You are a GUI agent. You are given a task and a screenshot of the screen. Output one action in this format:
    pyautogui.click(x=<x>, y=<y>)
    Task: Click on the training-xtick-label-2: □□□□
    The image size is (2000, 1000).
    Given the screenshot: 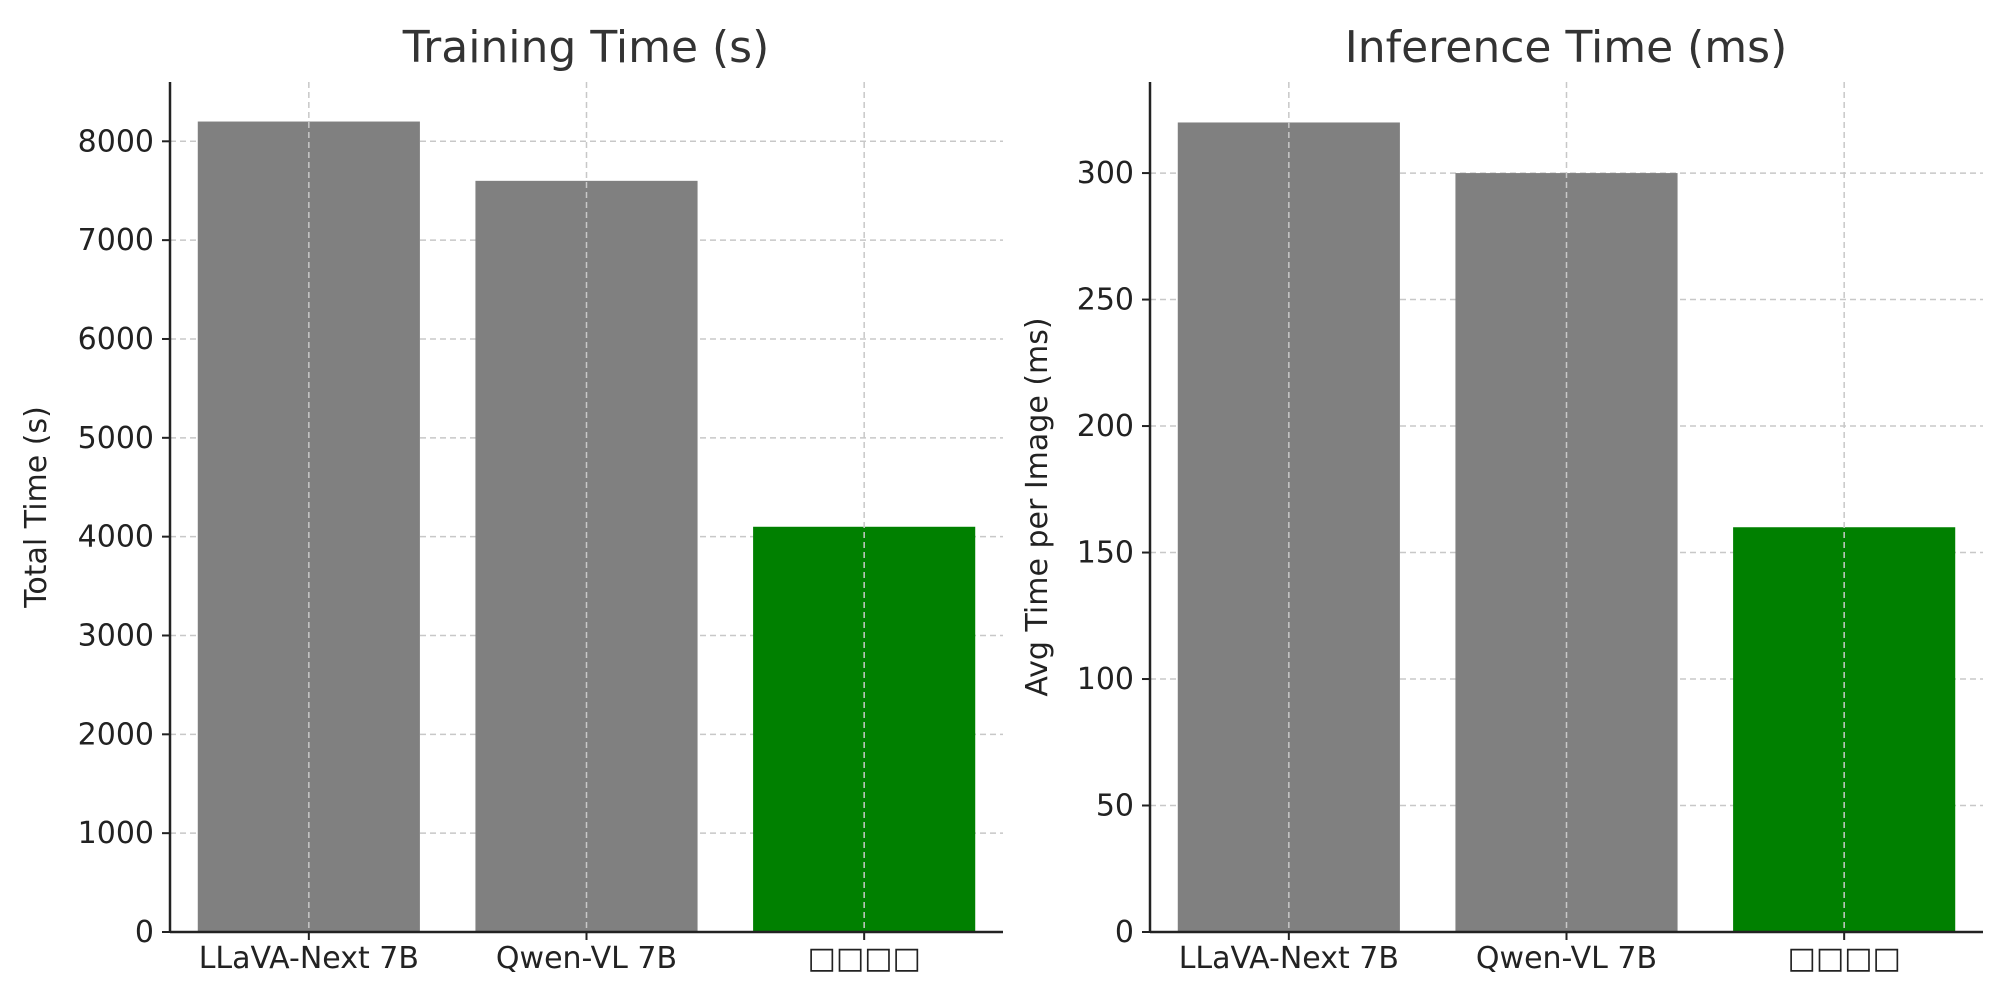 What is the action you would take?
    pyautogui.click(x=863, y=958)
    